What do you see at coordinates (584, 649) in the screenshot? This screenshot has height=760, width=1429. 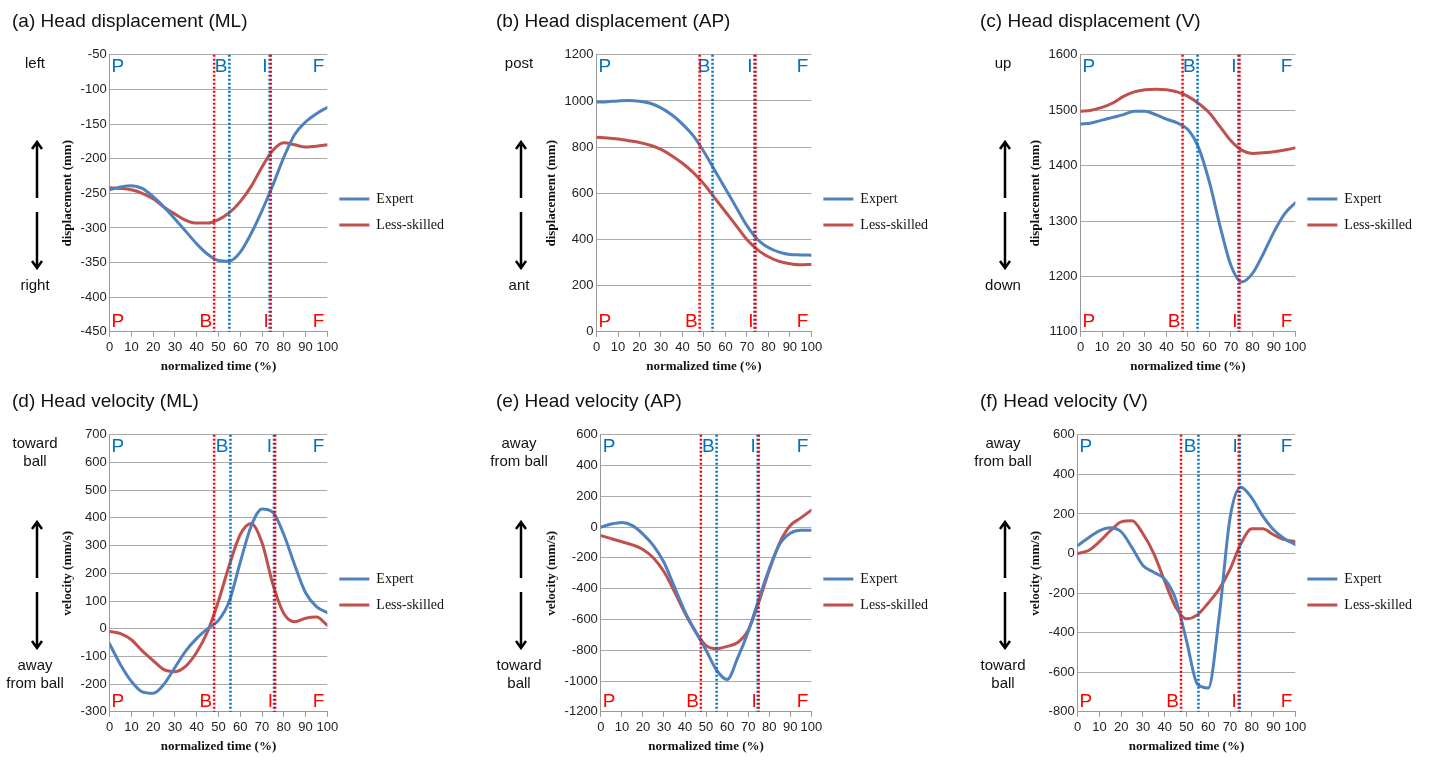 I see `y-tick-label: -800` at bounding box center [584, 649].